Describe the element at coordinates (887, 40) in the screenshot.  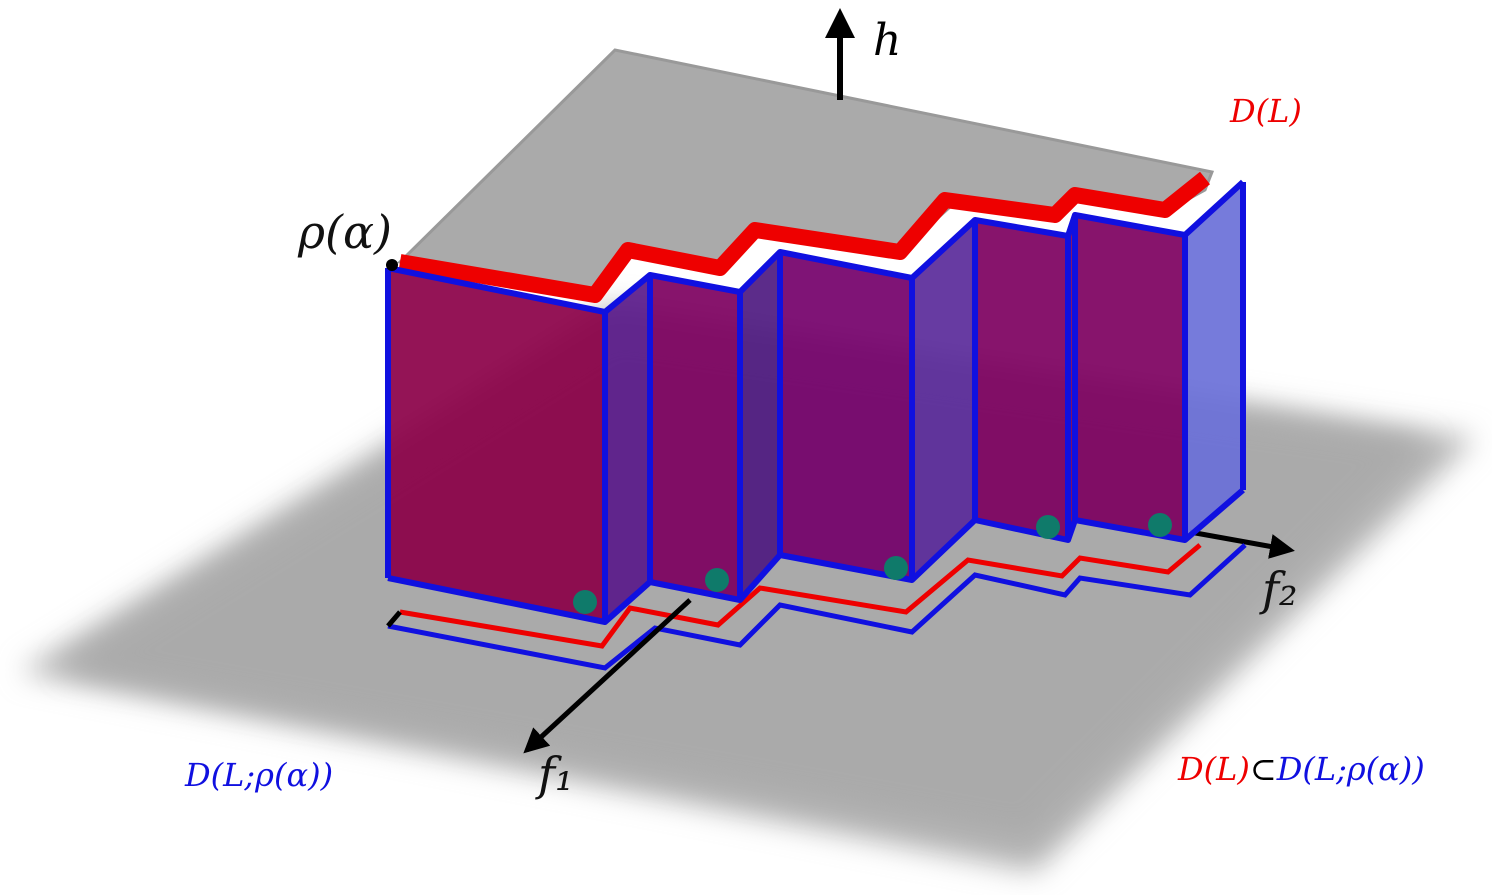
I see `h-label: h` at that location.